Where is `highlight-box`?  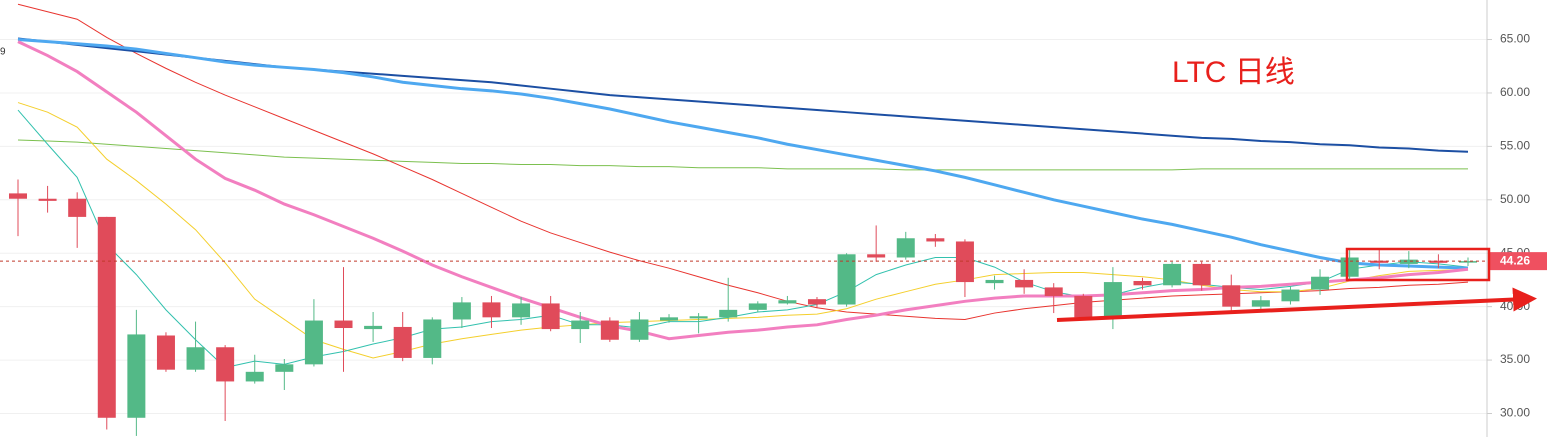
highlight-box is located at coordinates (1418, 264).